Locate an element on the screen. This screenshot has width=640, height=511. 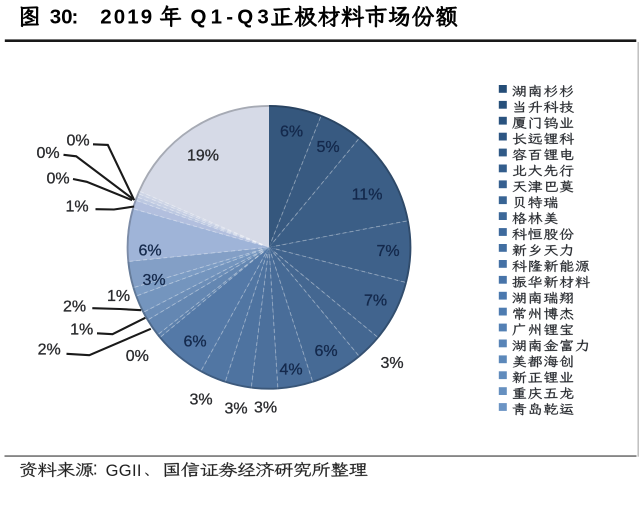
svg-text: 11% is located at coordinates (367, 195).